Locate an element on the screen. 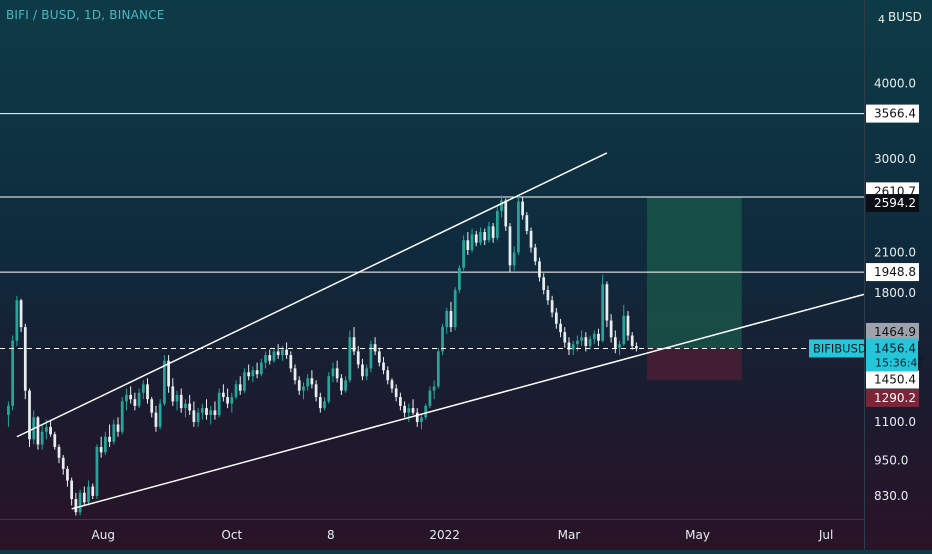 The image size is (932, 554). price-label-text: 1464.9 is located at coordinates (895, 332).